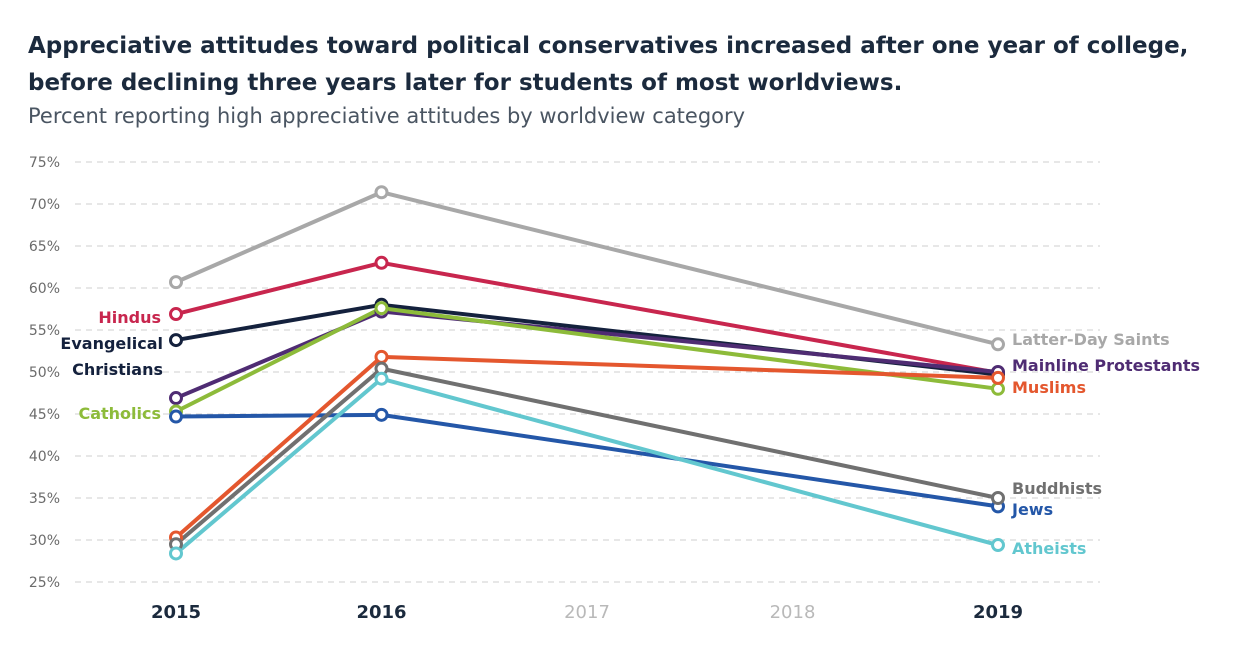 The width and height of the screenshot is (1244, 654). What do you see at coordinates (381, 612) in the screenshot?
I see `x-tick-label: 2016` at bounding box center [381, 612].